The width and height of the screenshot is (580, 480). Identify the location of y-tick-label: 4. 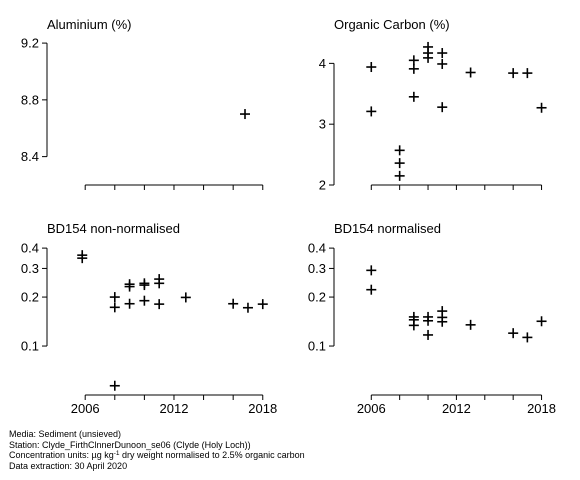
(322, 63).